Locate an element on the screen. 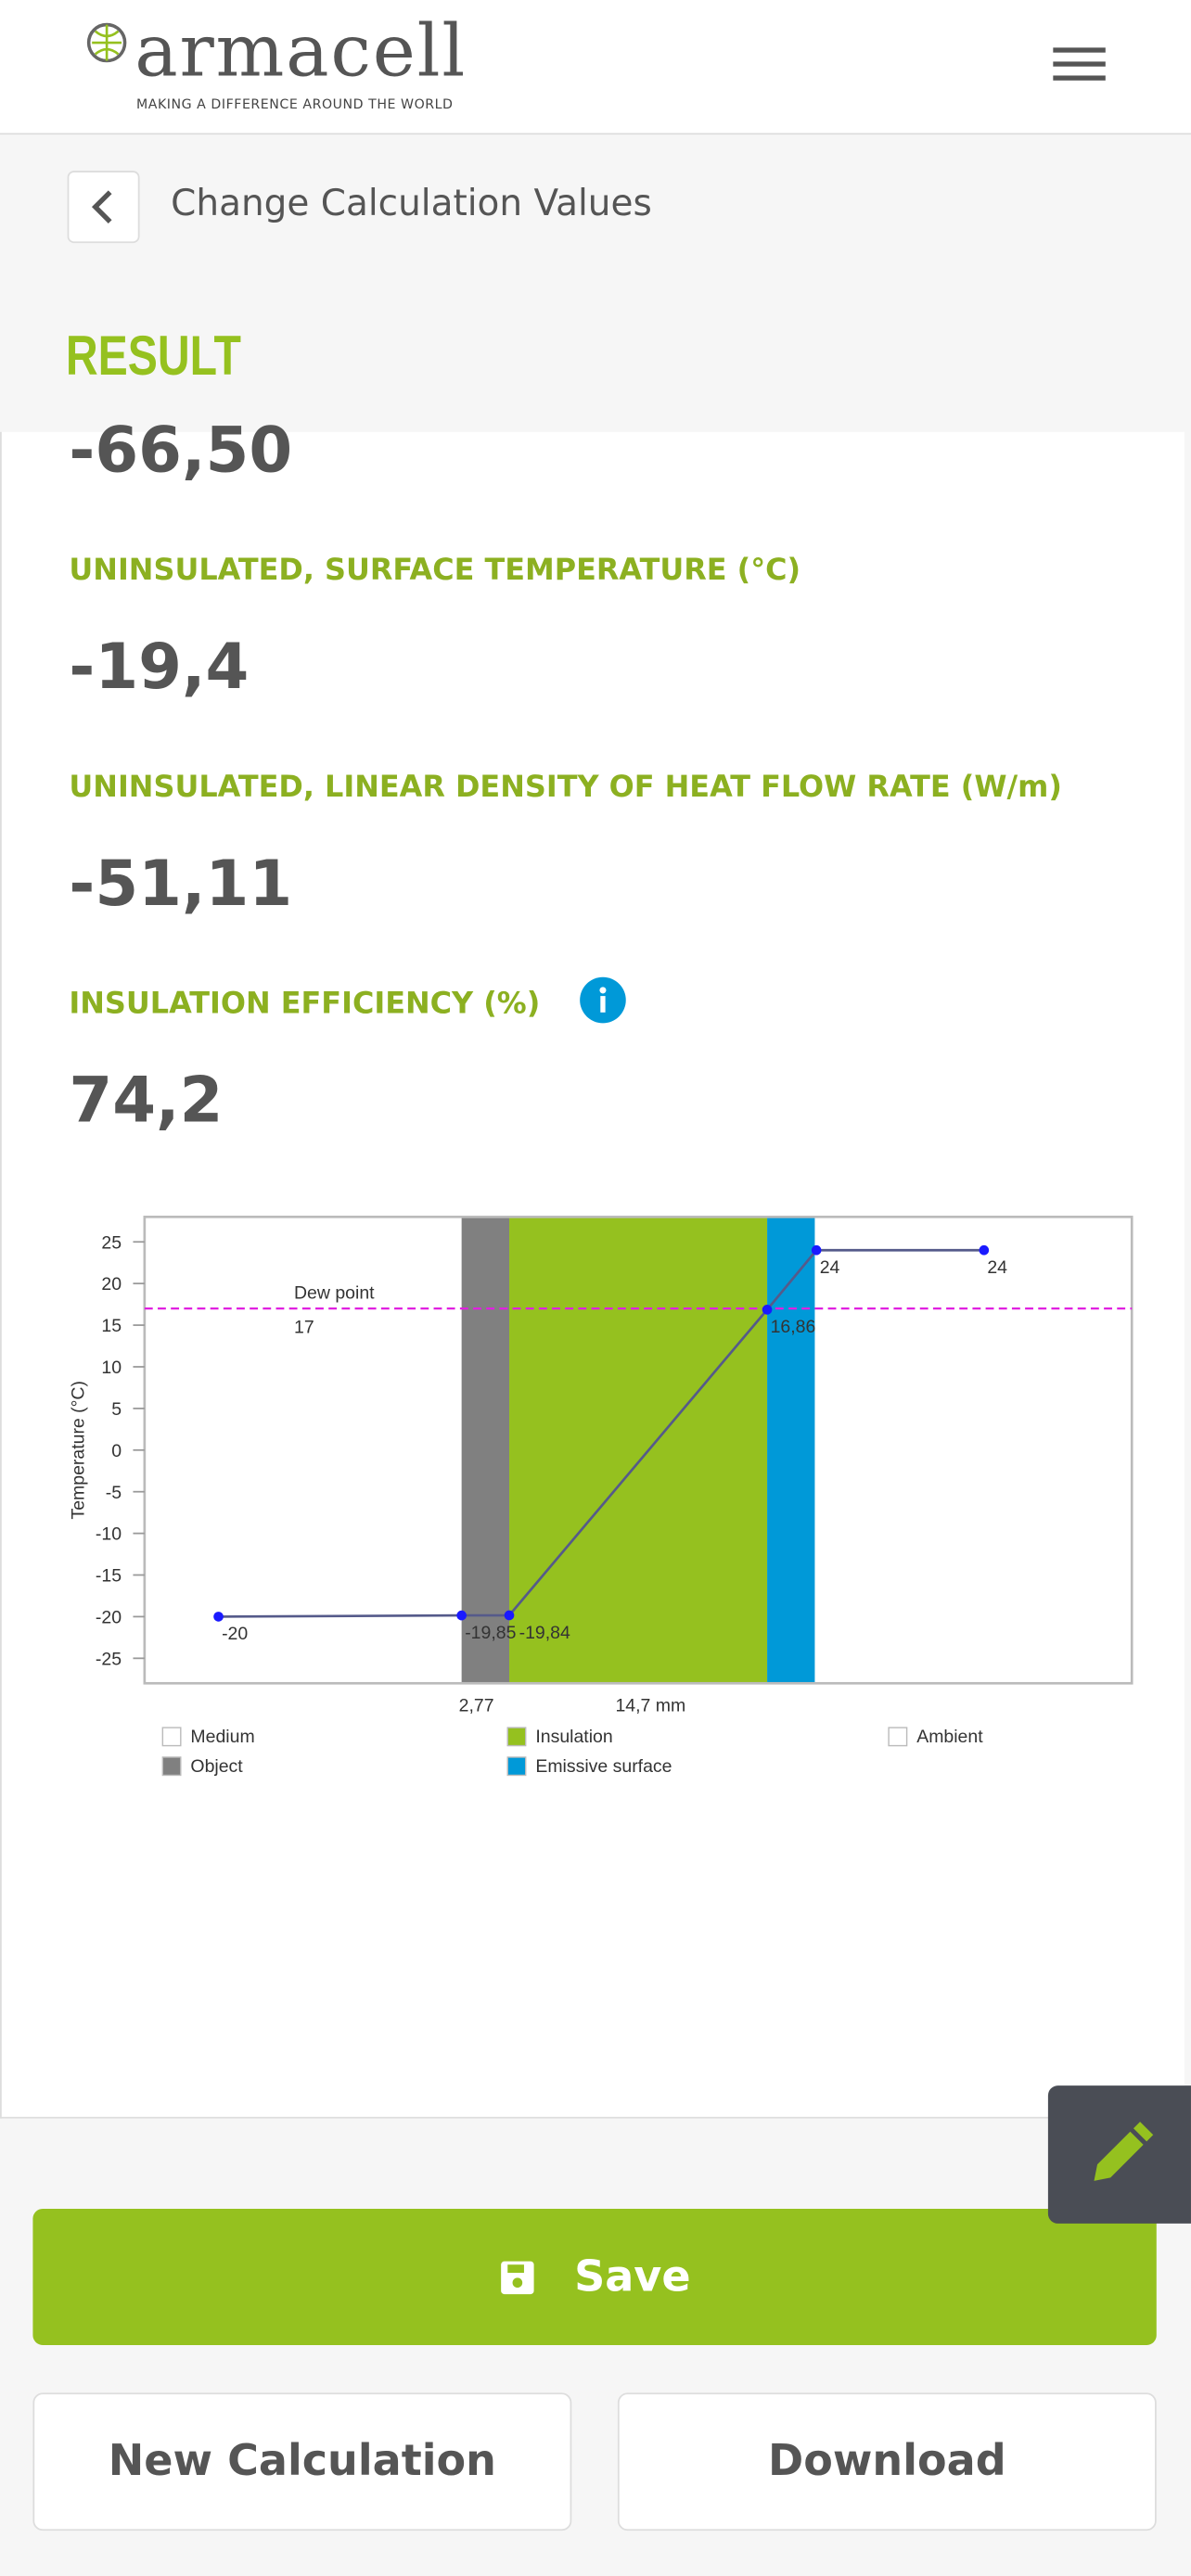  dew-point-value: 17 is located at coordinates (304, 1328).